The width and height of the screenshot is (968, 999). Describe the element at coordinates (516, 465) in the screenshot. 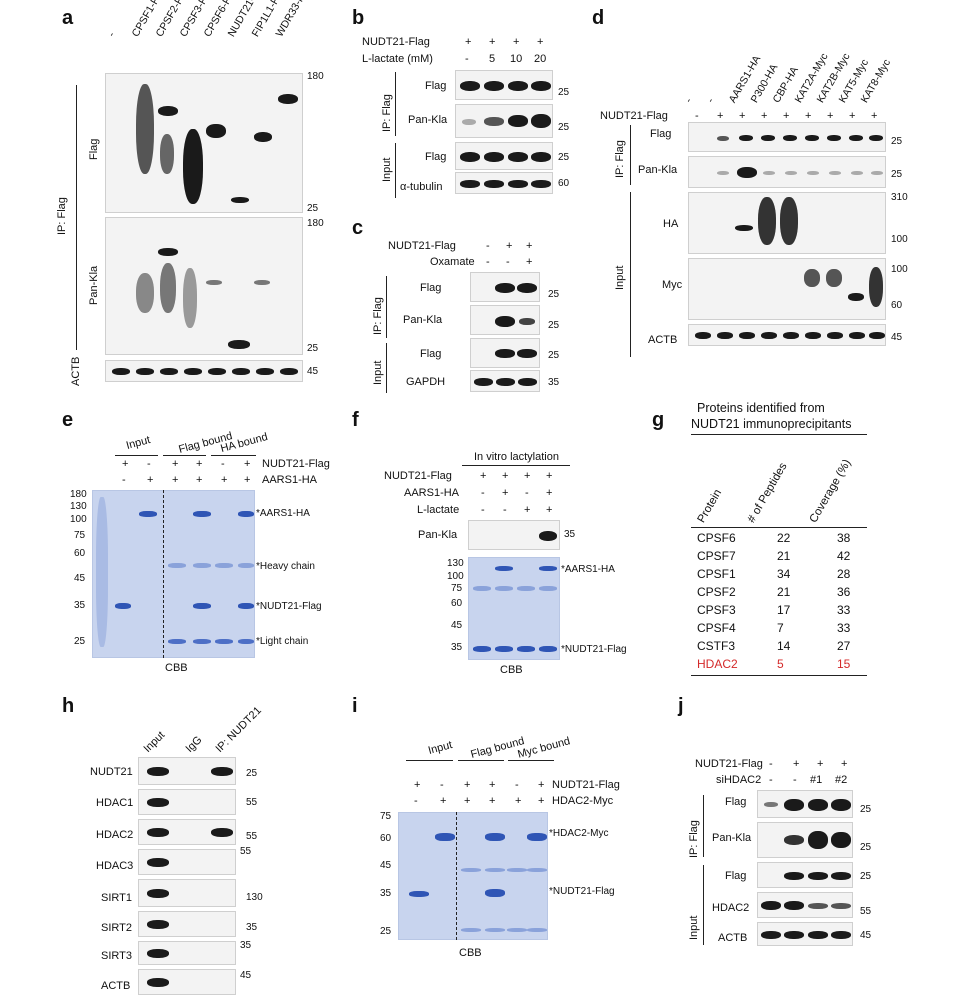

I see `header-underline` at that location.